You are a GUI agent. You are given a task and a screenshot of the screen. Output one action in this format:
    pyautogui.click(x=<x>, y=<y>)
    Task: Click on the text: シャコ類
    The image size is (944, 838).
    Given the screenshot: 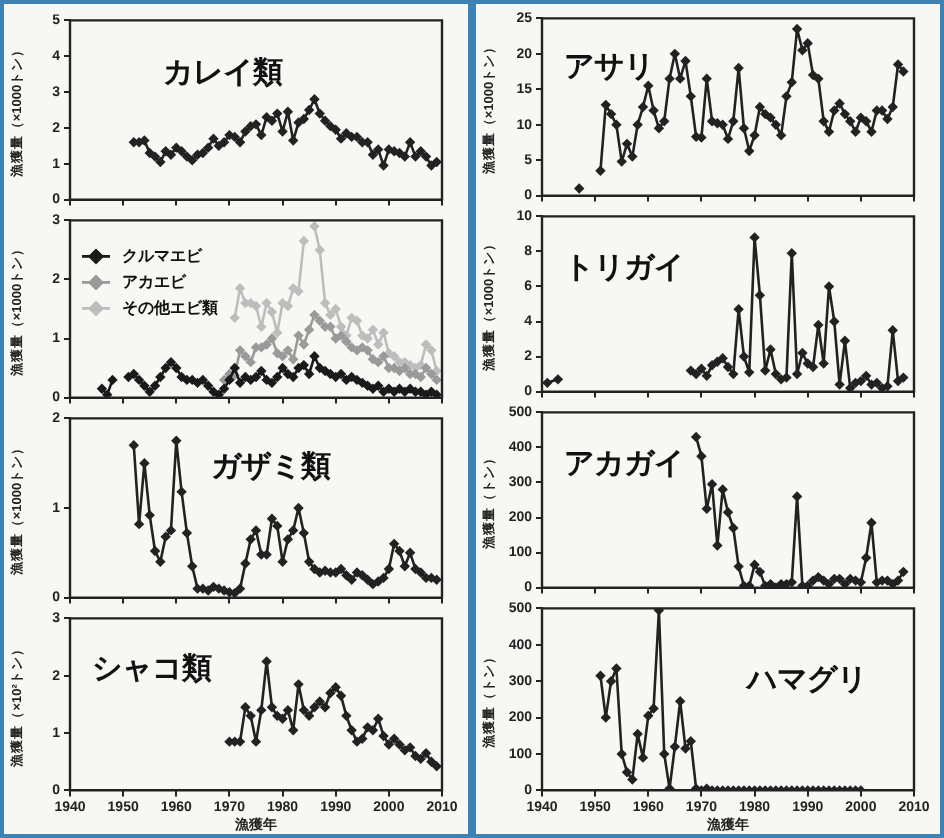 What is the action you would take?
    pyautogui.click(x=152, y=667)
    